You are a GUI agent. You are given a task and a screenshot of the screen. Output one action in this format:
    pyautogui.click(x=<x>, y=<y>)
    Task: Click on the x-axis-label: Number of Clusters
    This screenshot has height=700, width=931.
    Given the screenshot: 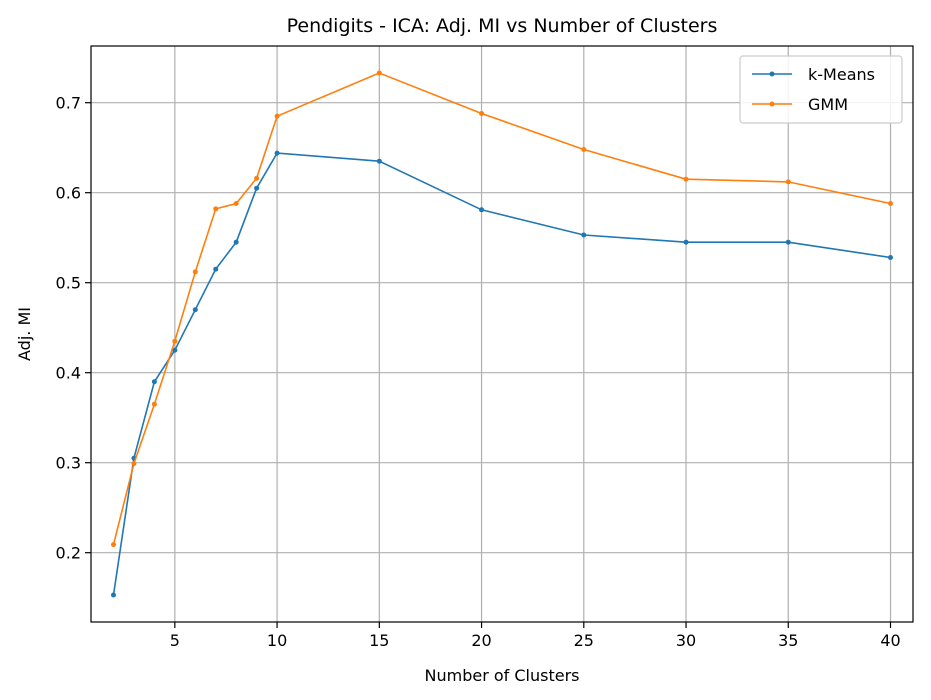 What is the action you would take?
    pyautogui.click(x=502, y=675)
    